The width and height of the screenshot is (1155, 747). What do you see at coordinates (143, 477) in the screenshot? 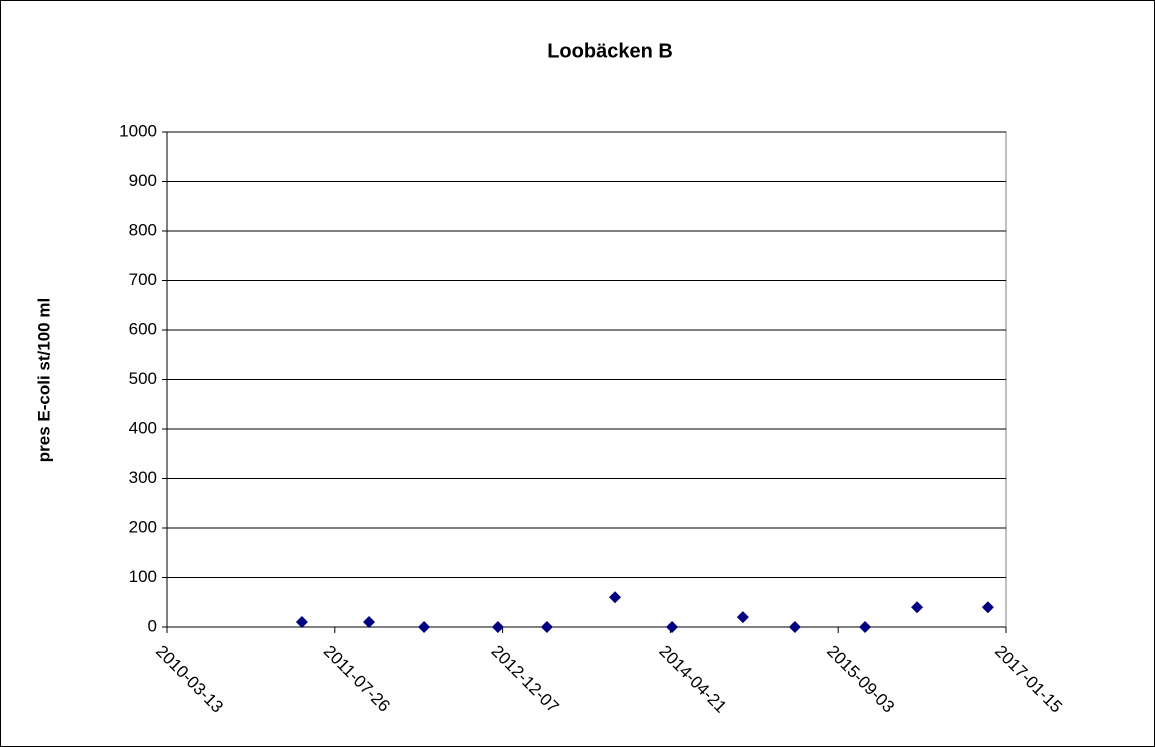
I see `y-tick-label: 300` at bounding box center [143, 477].